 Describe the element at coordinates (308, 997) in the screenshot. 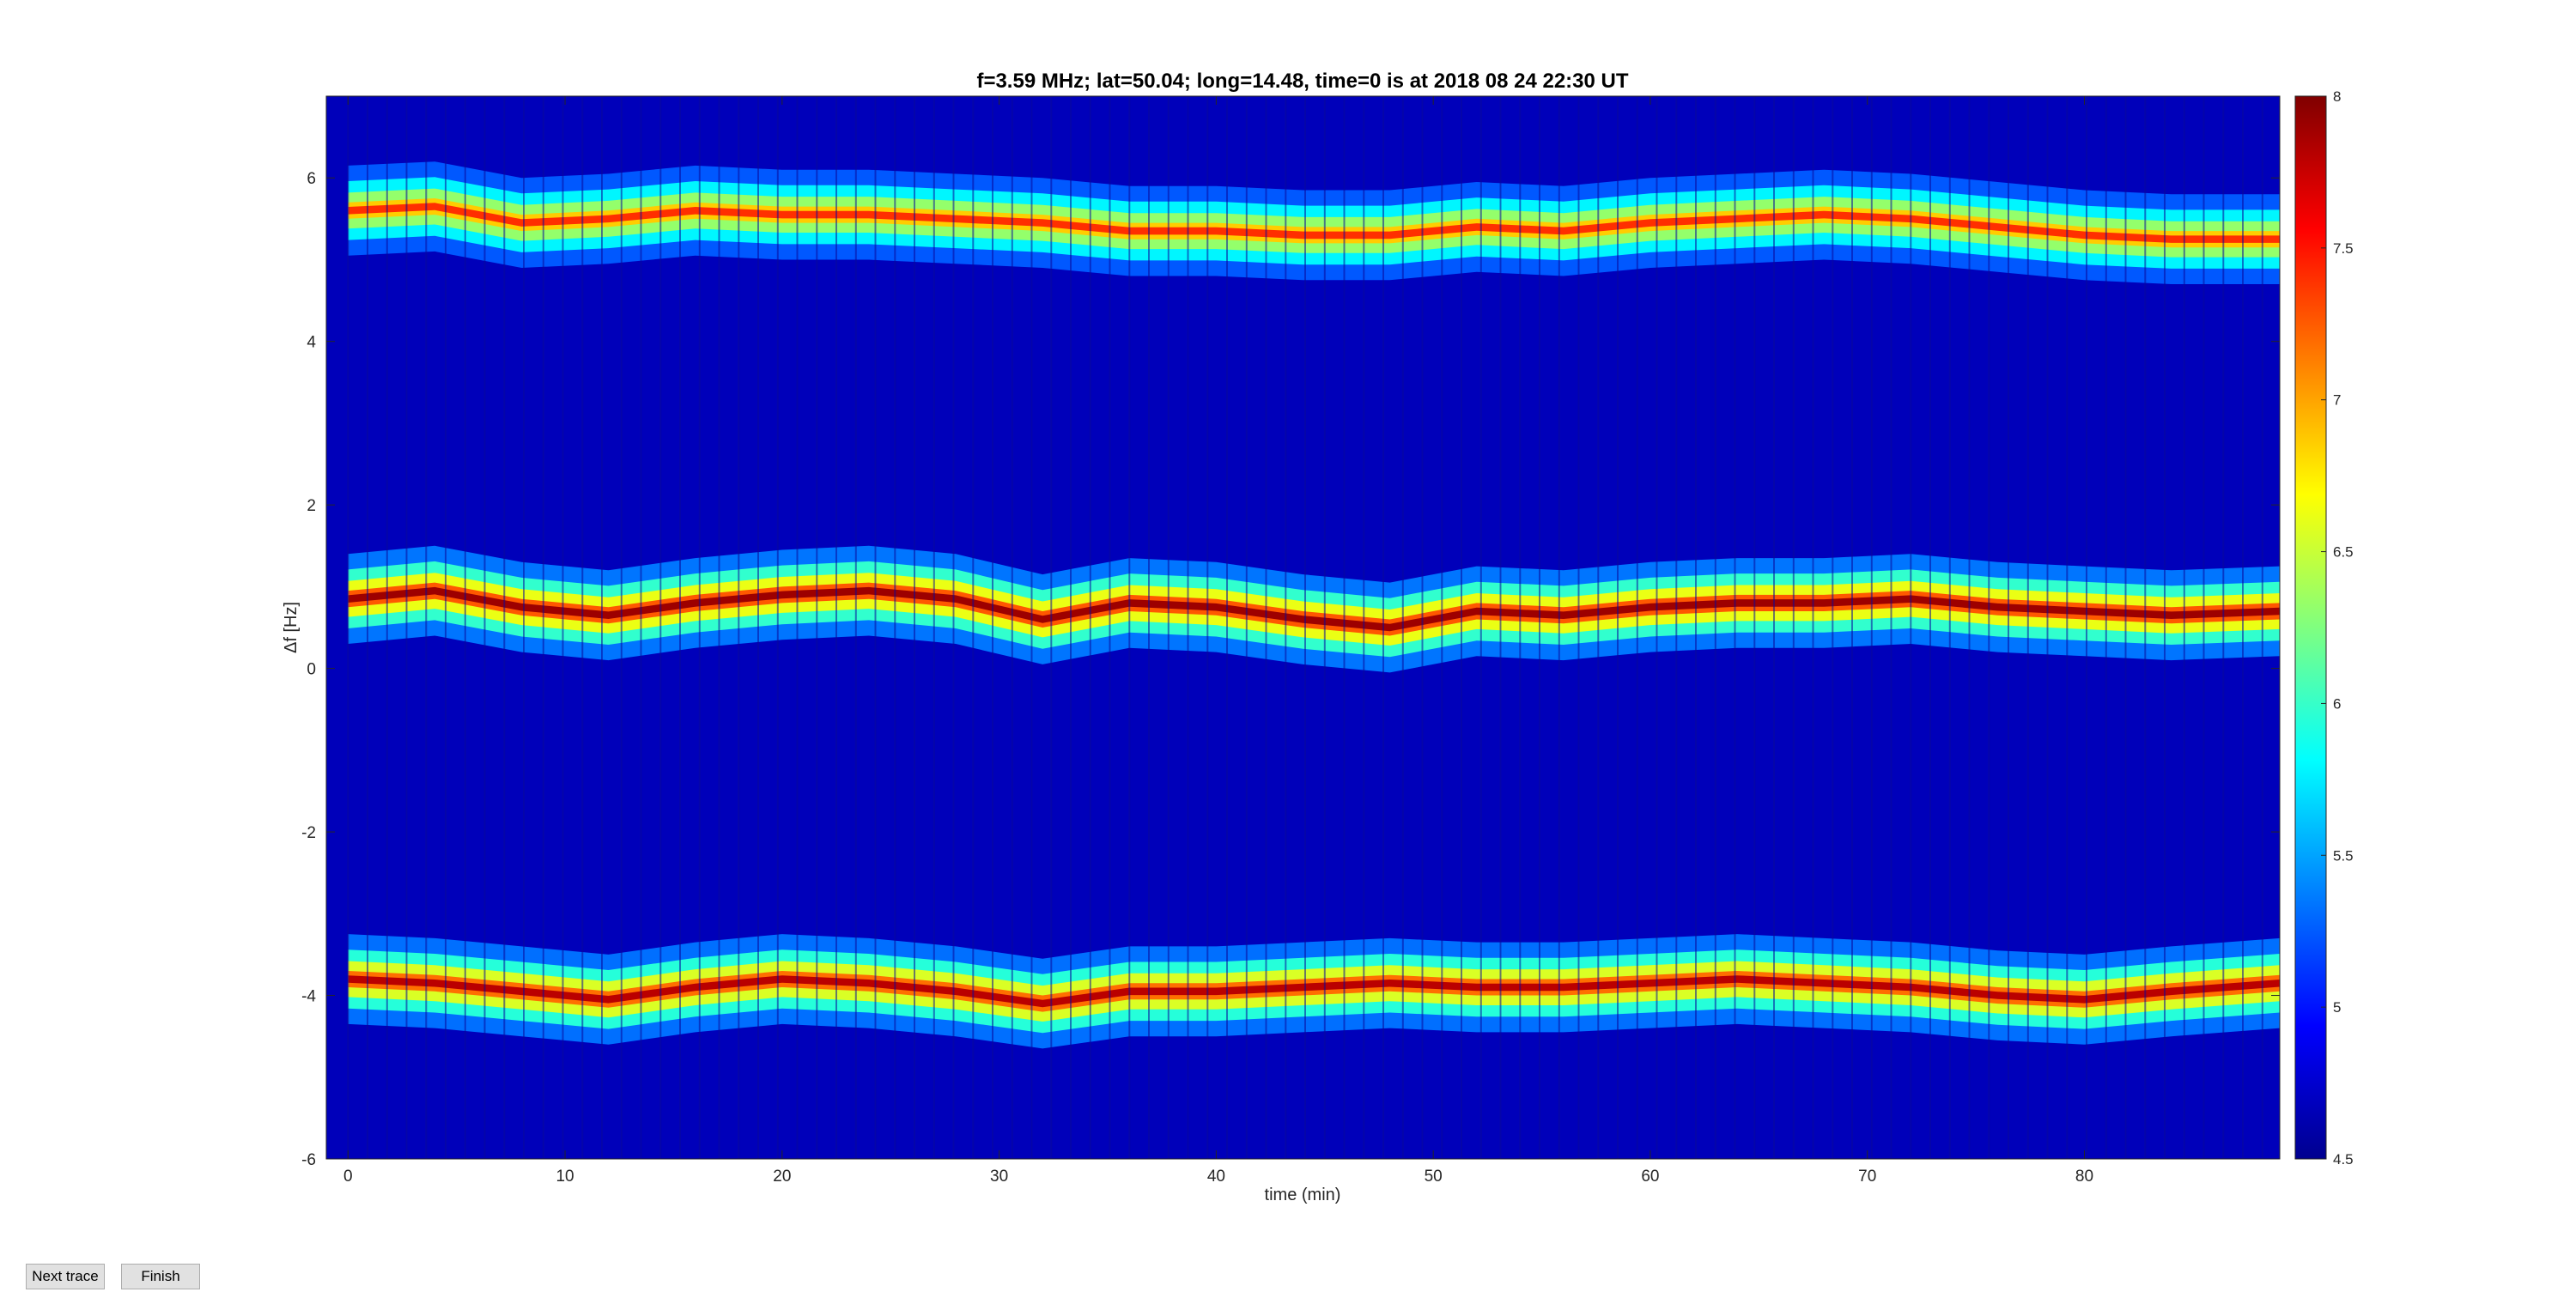

I see `y-tick-label: -4` at that location.